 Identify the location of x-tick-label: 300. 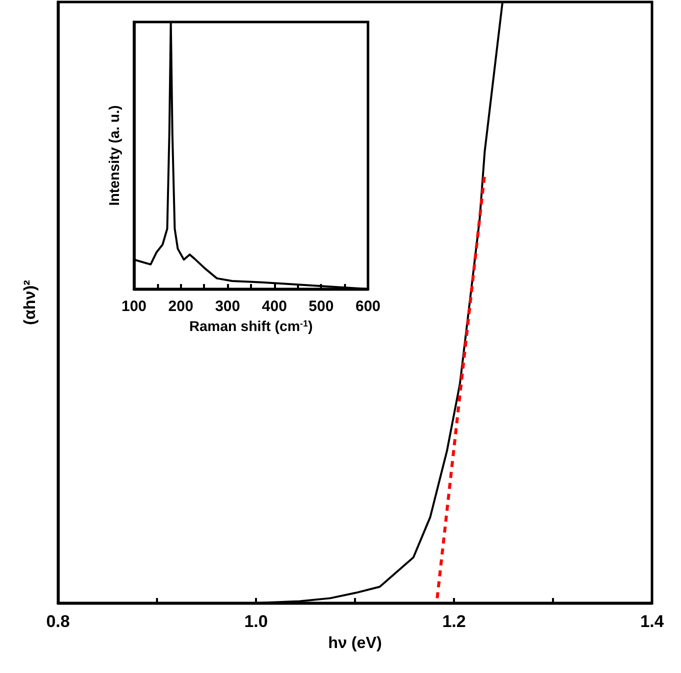
(227, 306).